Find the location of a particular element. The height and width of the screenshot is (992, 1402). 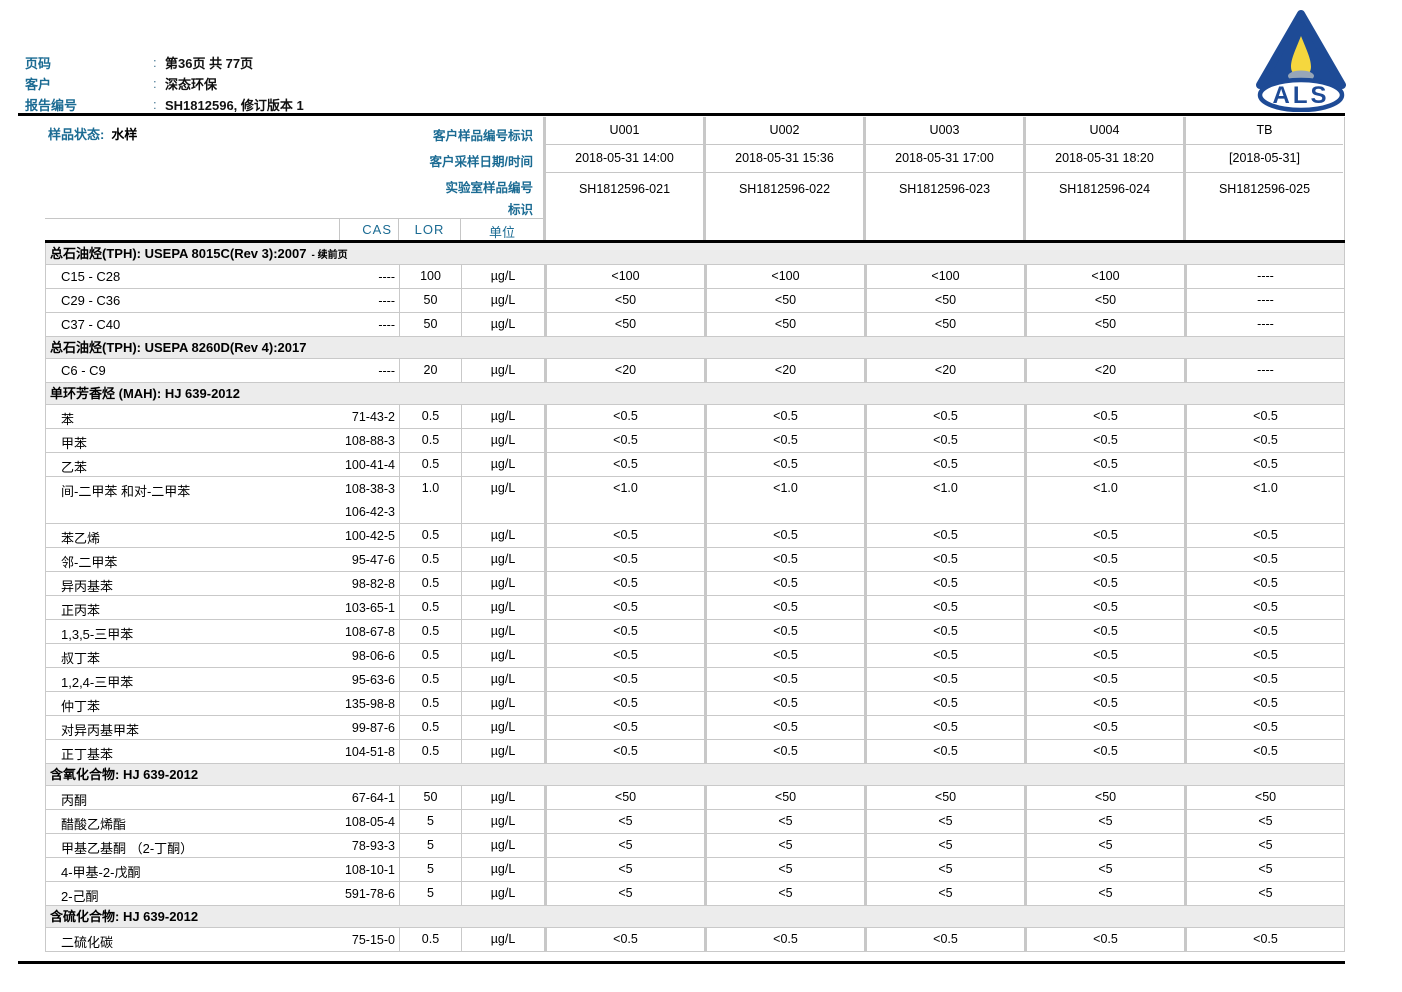

column-header-strip: CAS LOR 单位 is located at coordinates (294, 229).